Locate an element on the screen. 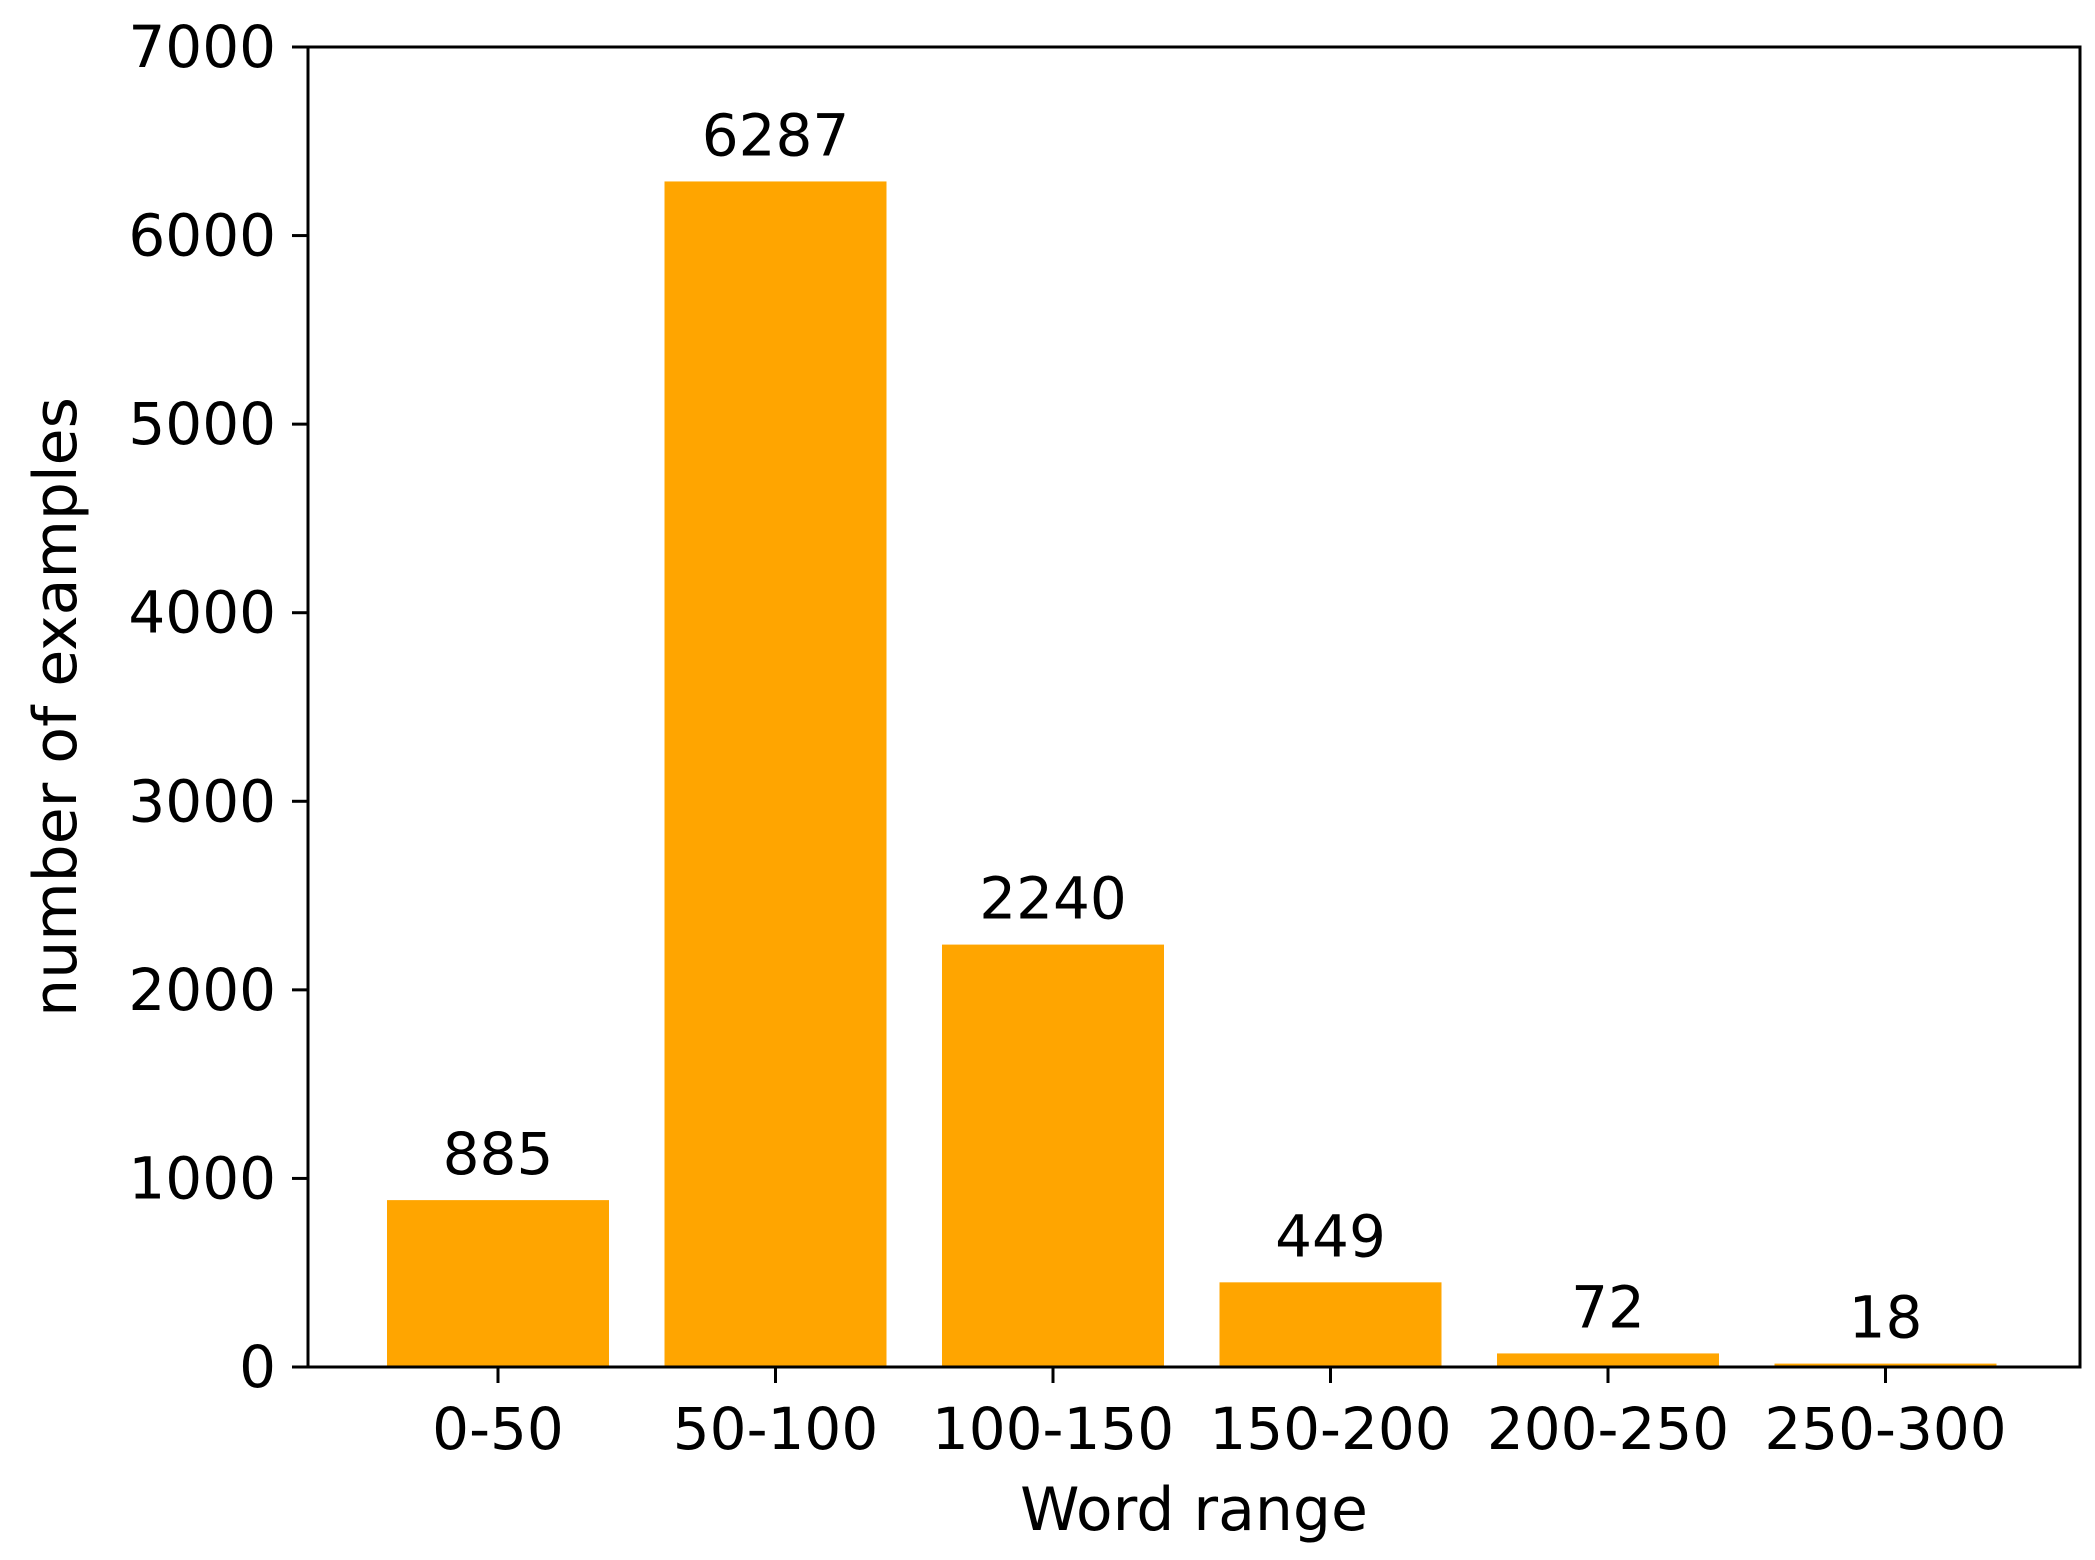 Image resolution: width=2095 pixels, height=1560 pixels. x-axis: 0-50 50-100 100-150 150-200 200-250 250-300 is located at coordinates (1219, 1415).